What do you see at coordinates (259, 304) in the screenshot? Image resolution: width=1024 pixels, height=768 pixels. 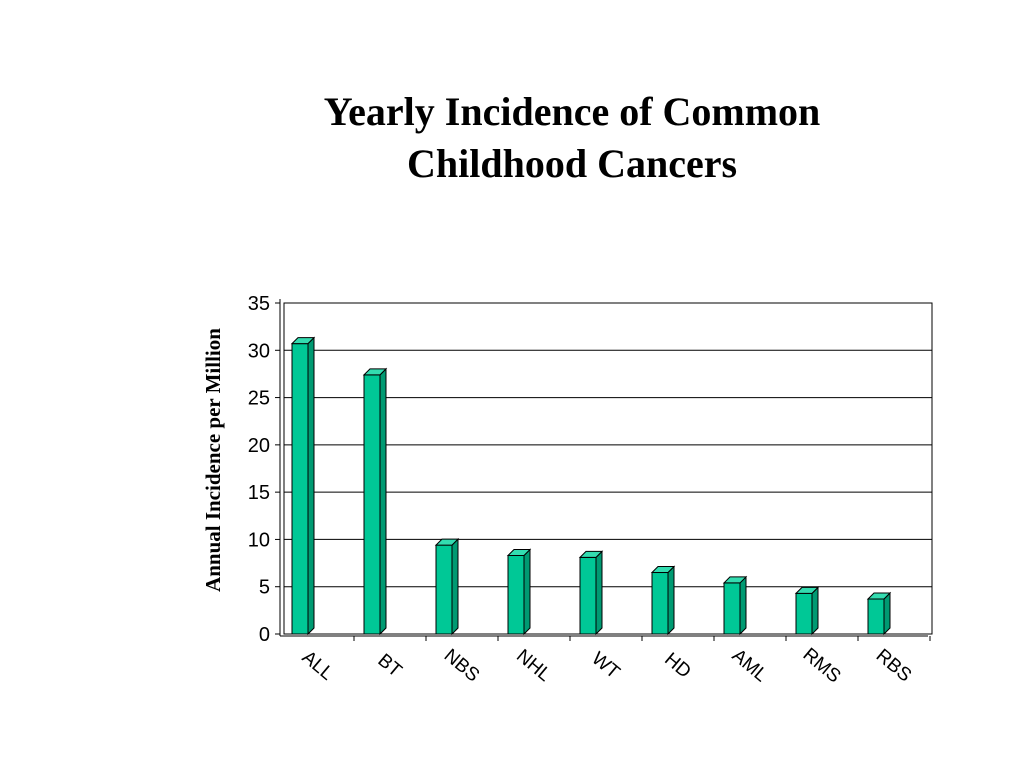 I see `y-tick-label: 35` at bounding box center [259, 304].